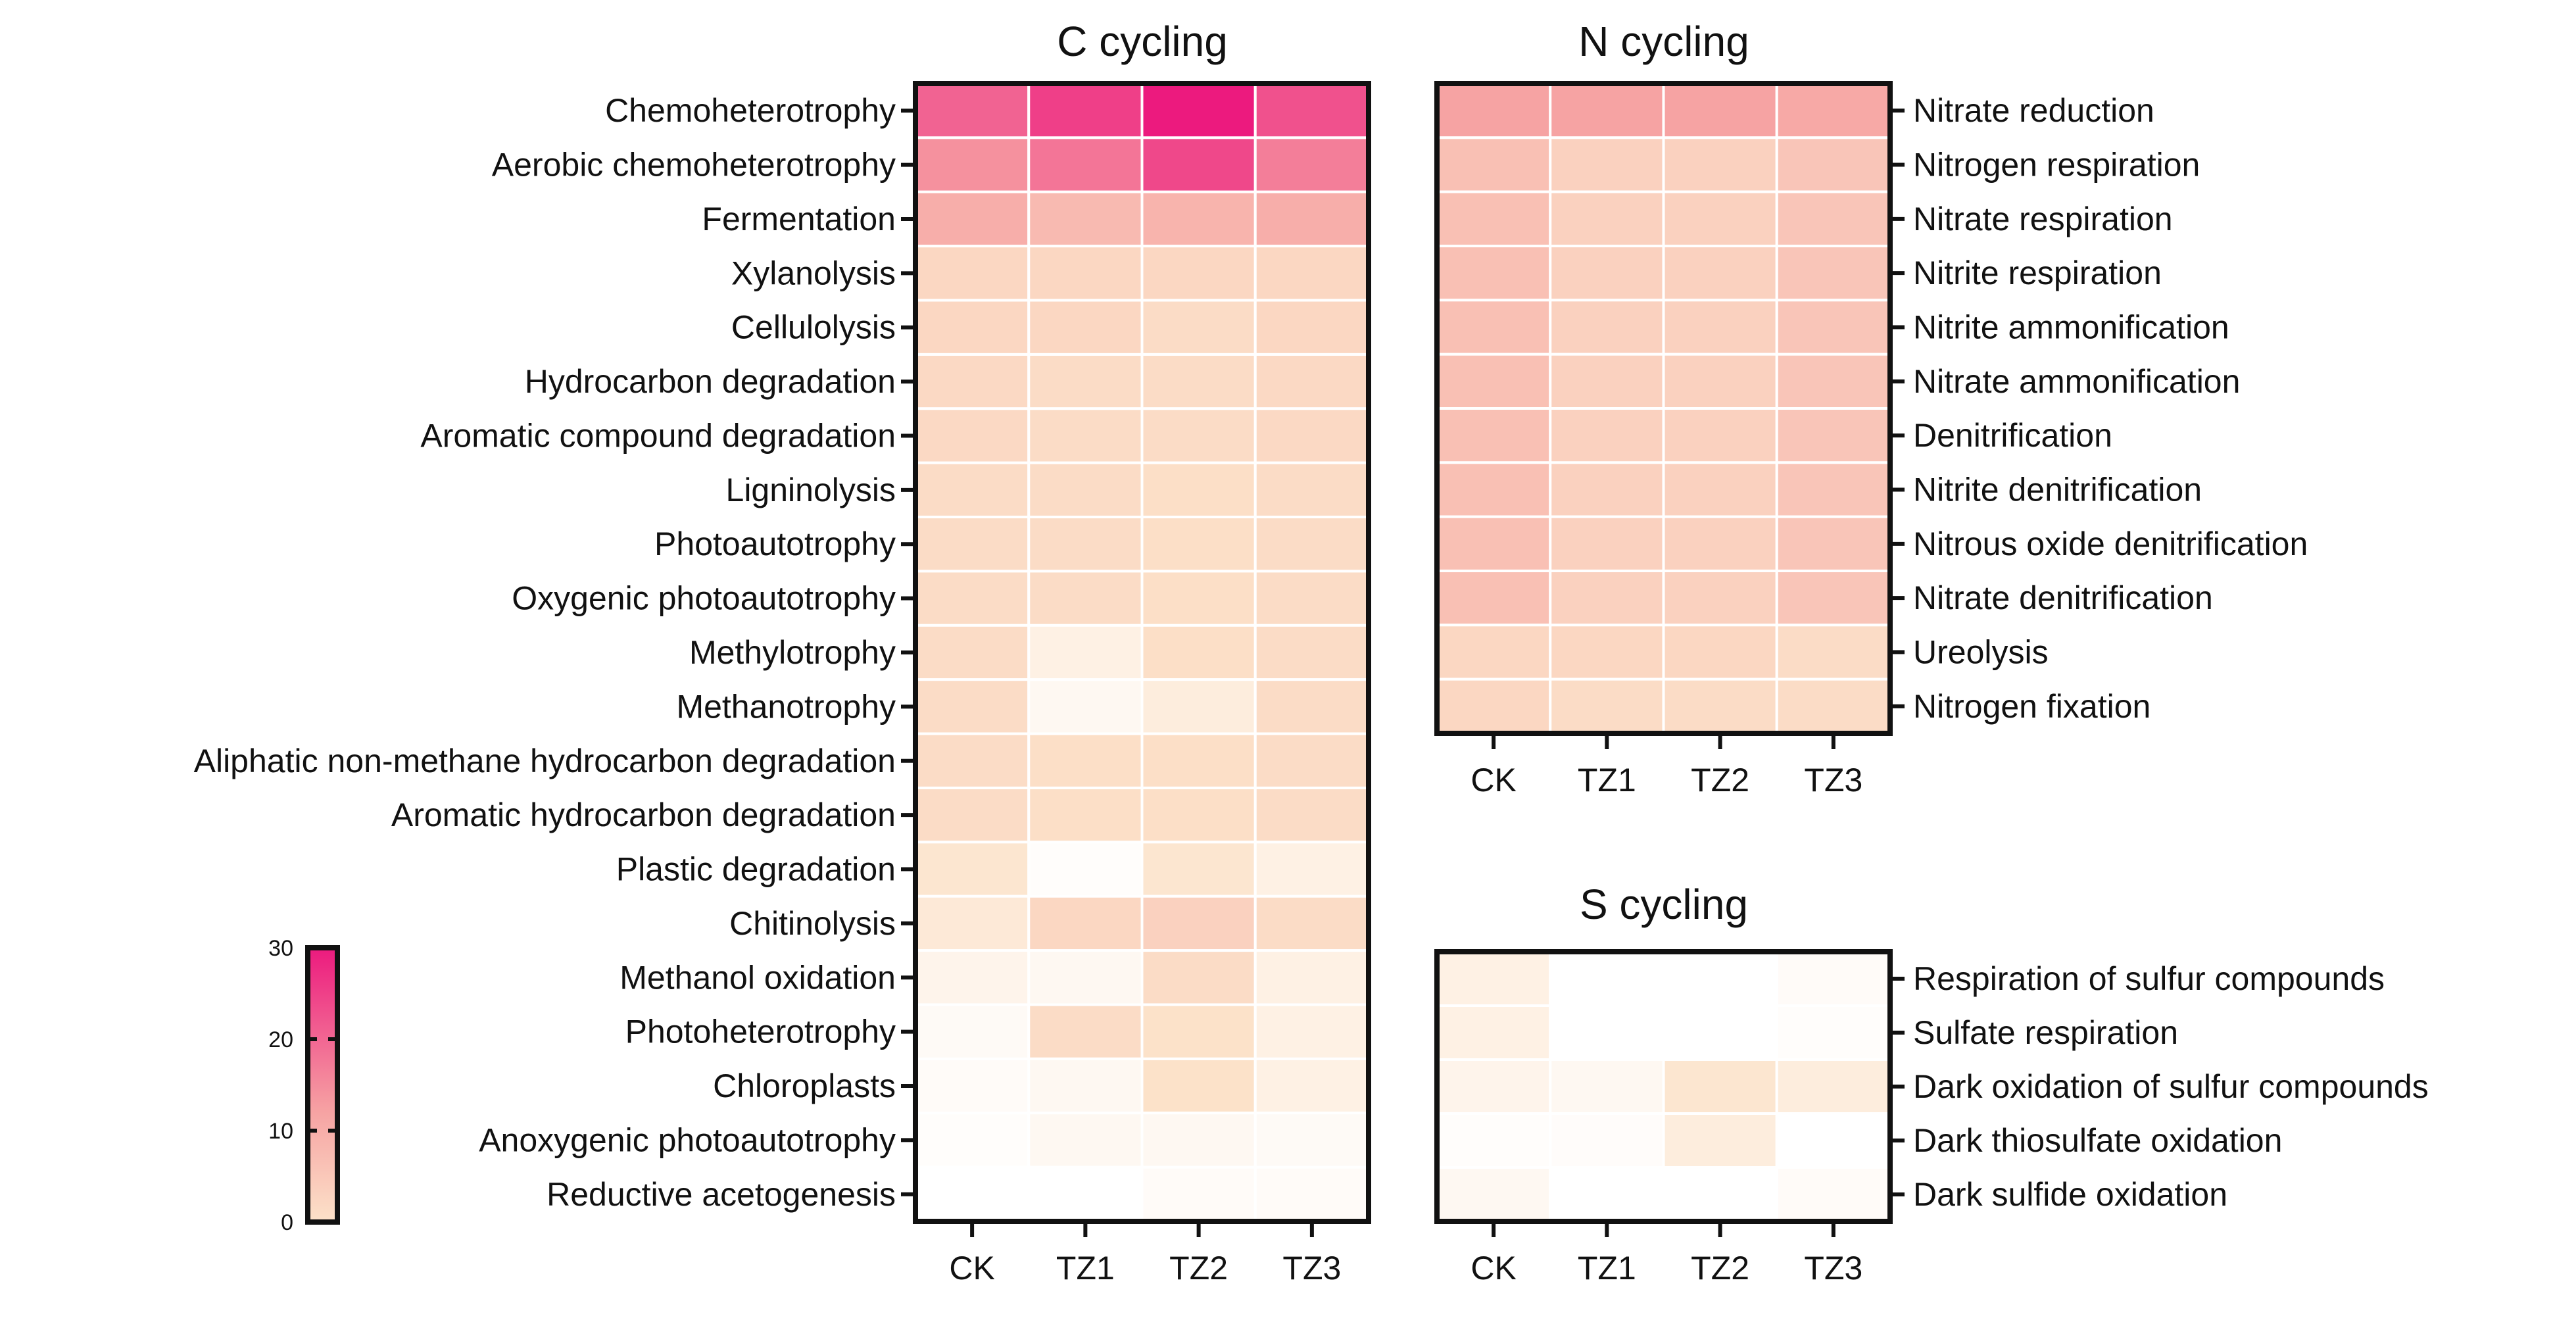 The image size is (2576, 1324). What do you see at coordinates (1198, 923) in the screenshot?
I see `c-cell-r15-c2` at bounding box center [1198, 923].